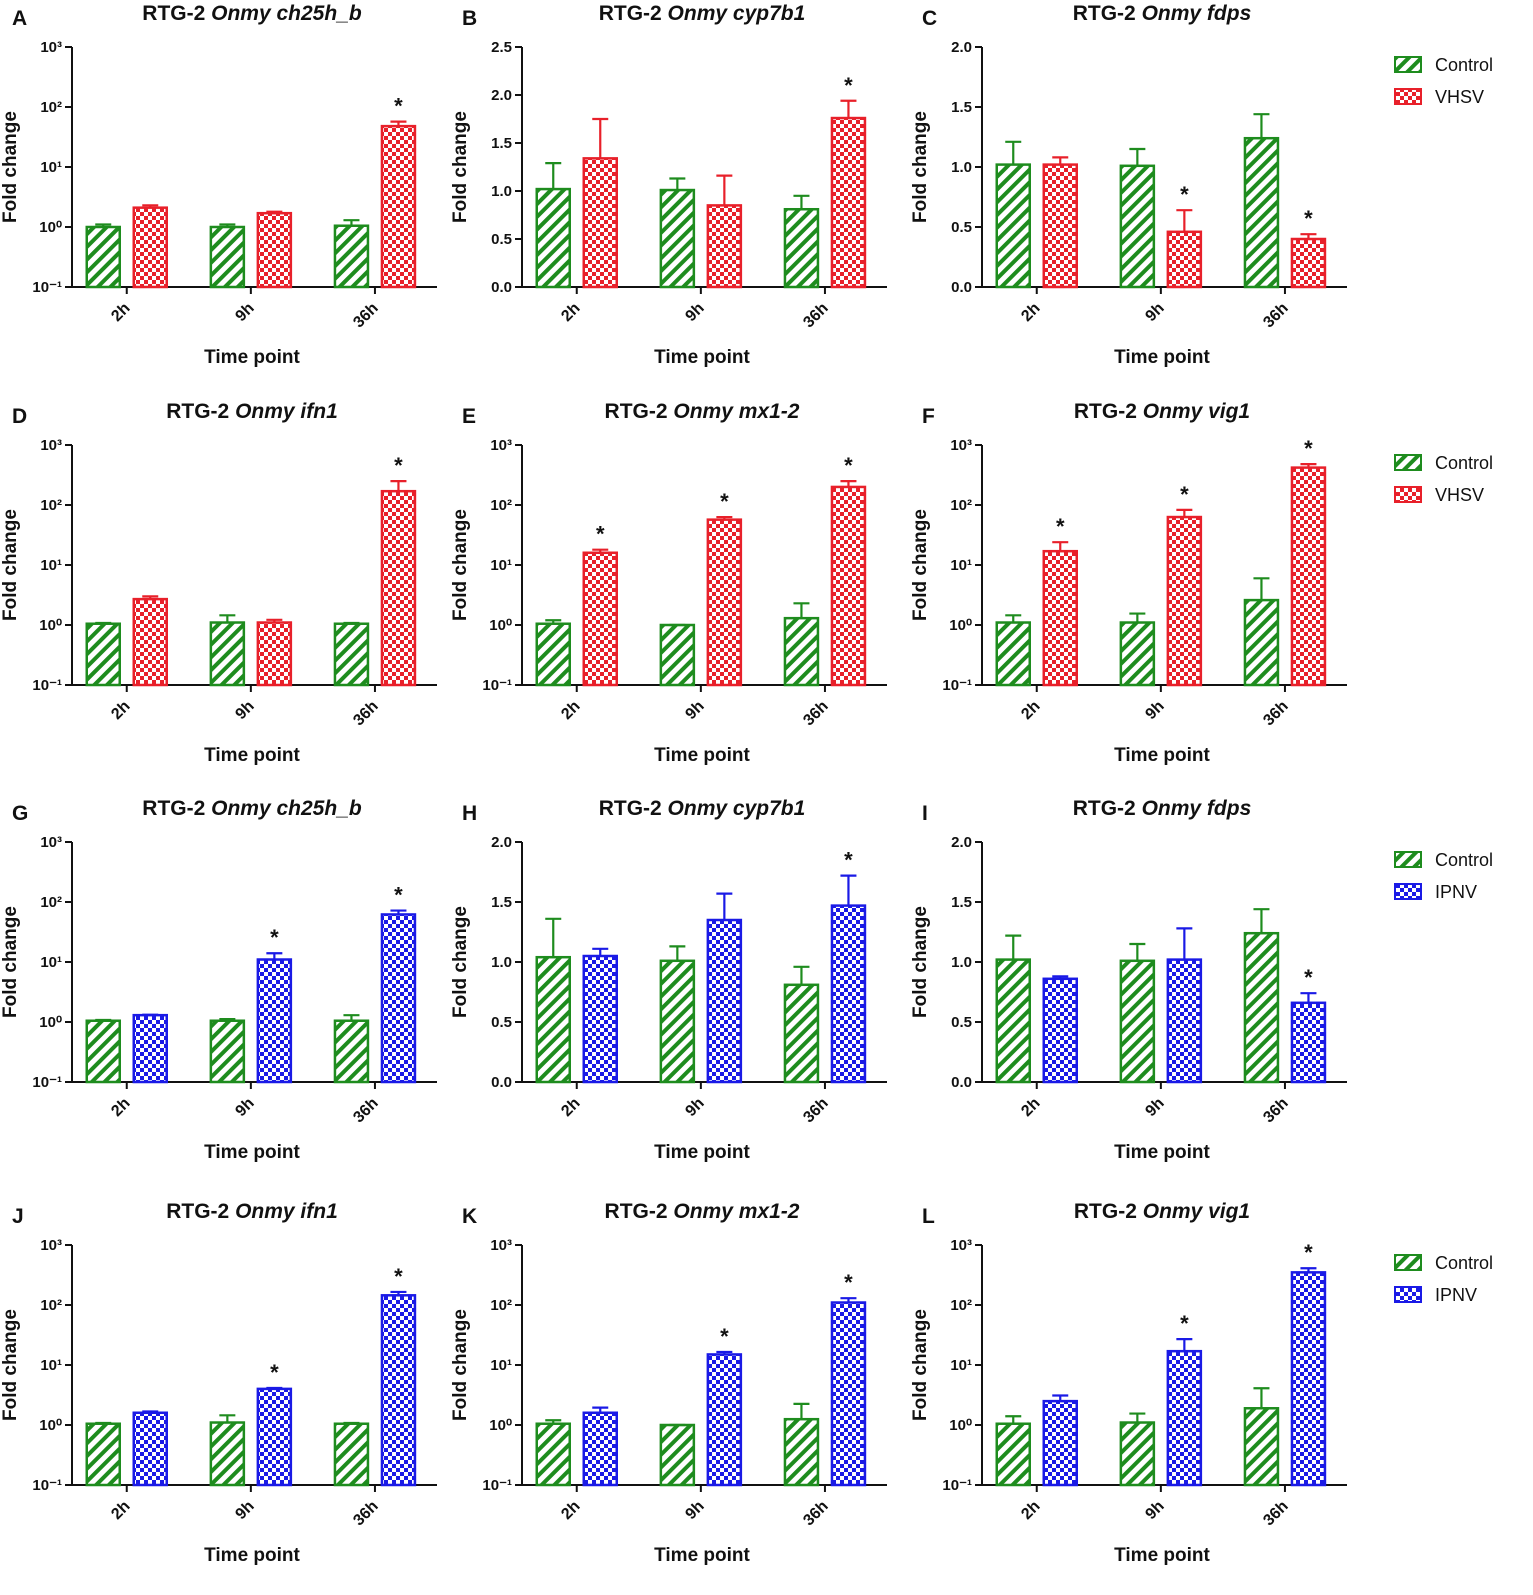 The image size is (1533, 1595). Describe the element at coordinates (19, 18) in the screenshot. I see `panel-label: A` at that location.